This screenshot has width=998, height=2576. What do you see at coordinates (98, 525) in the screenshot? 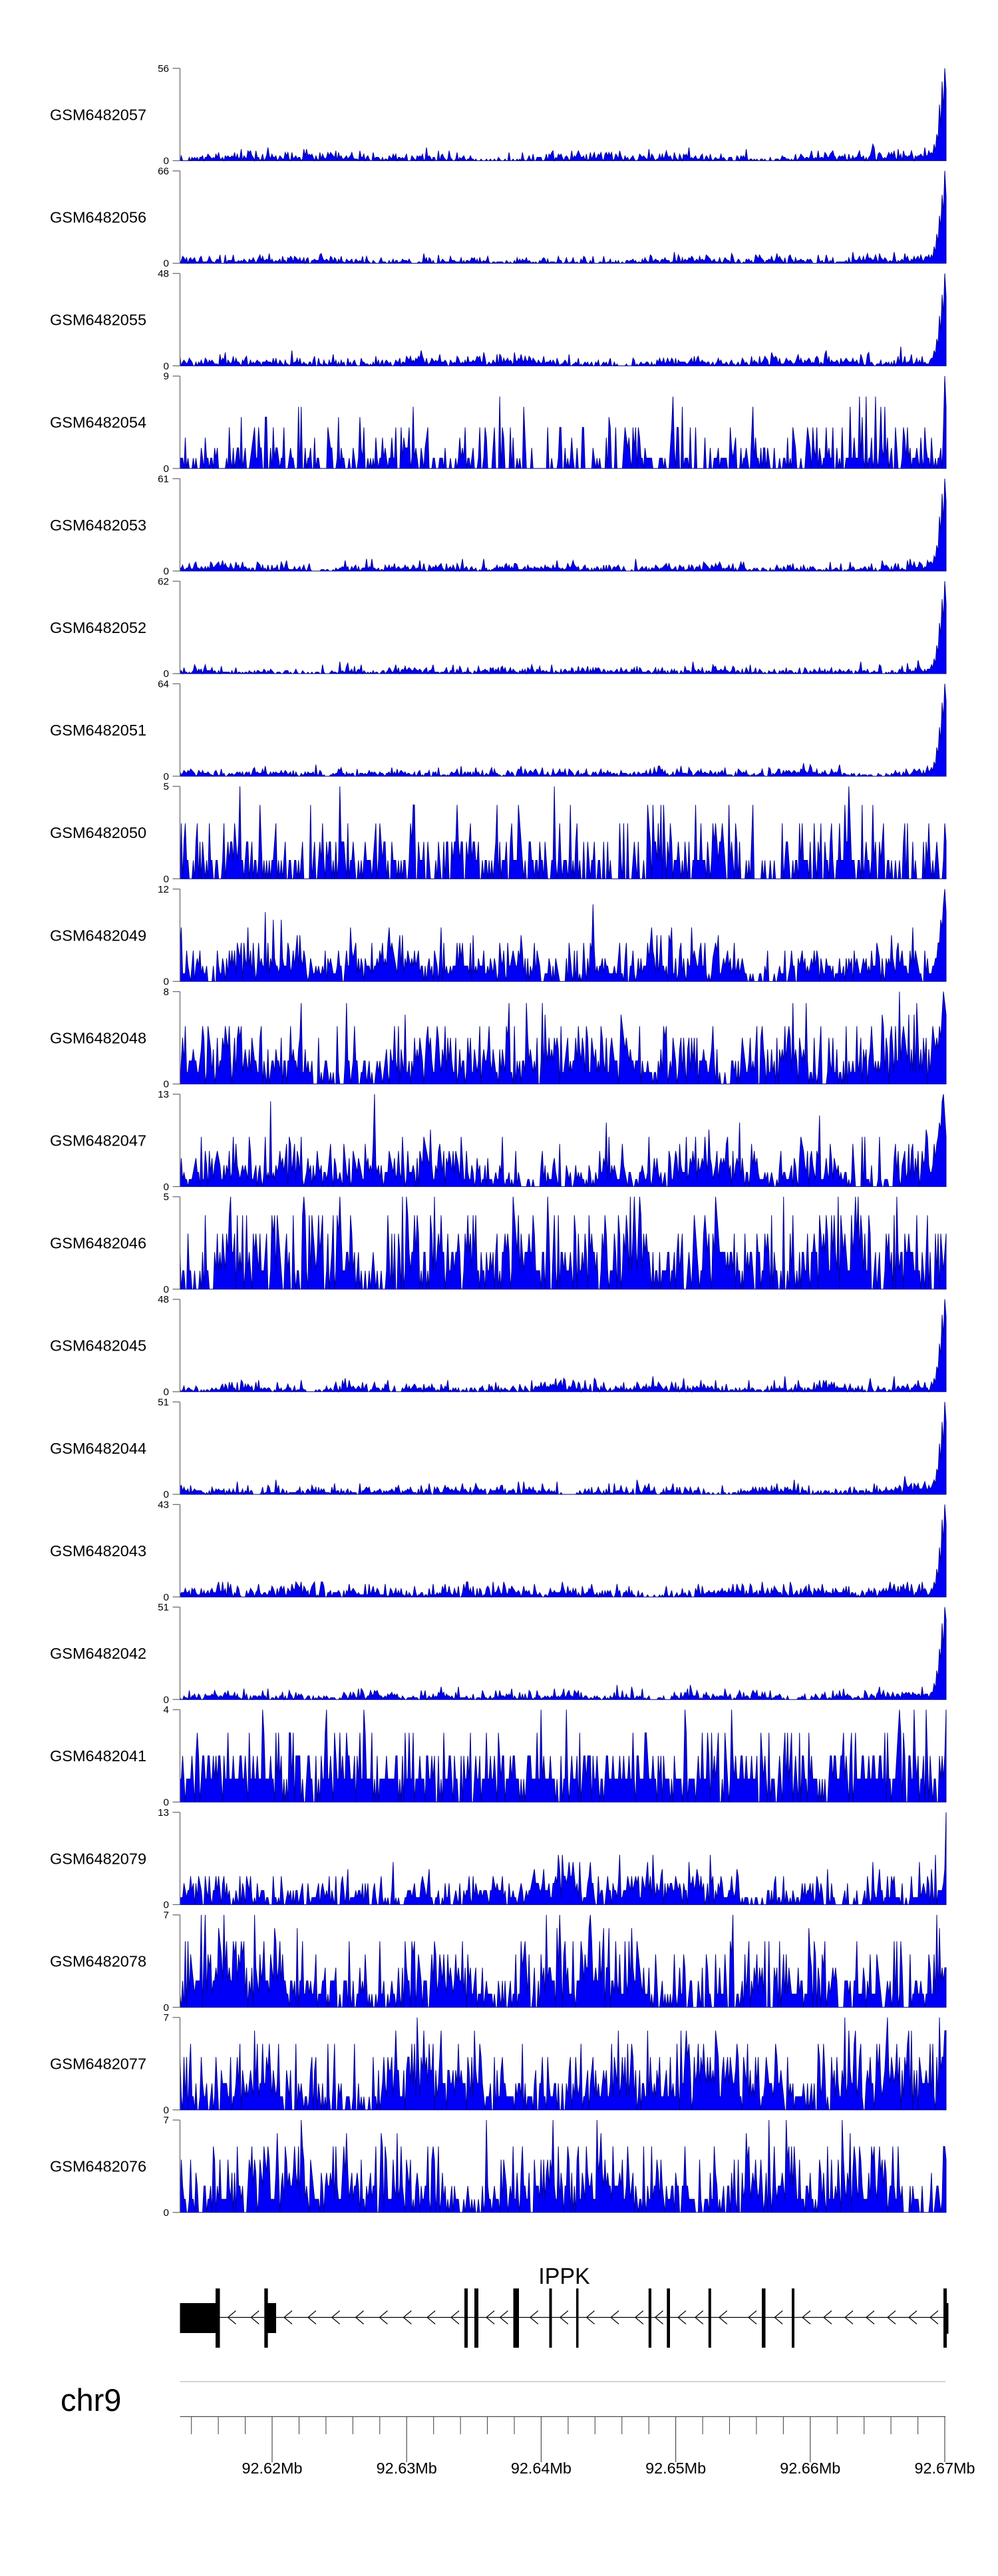
I see `svg-text: GSM6482053` at bounding box center [98, 525].